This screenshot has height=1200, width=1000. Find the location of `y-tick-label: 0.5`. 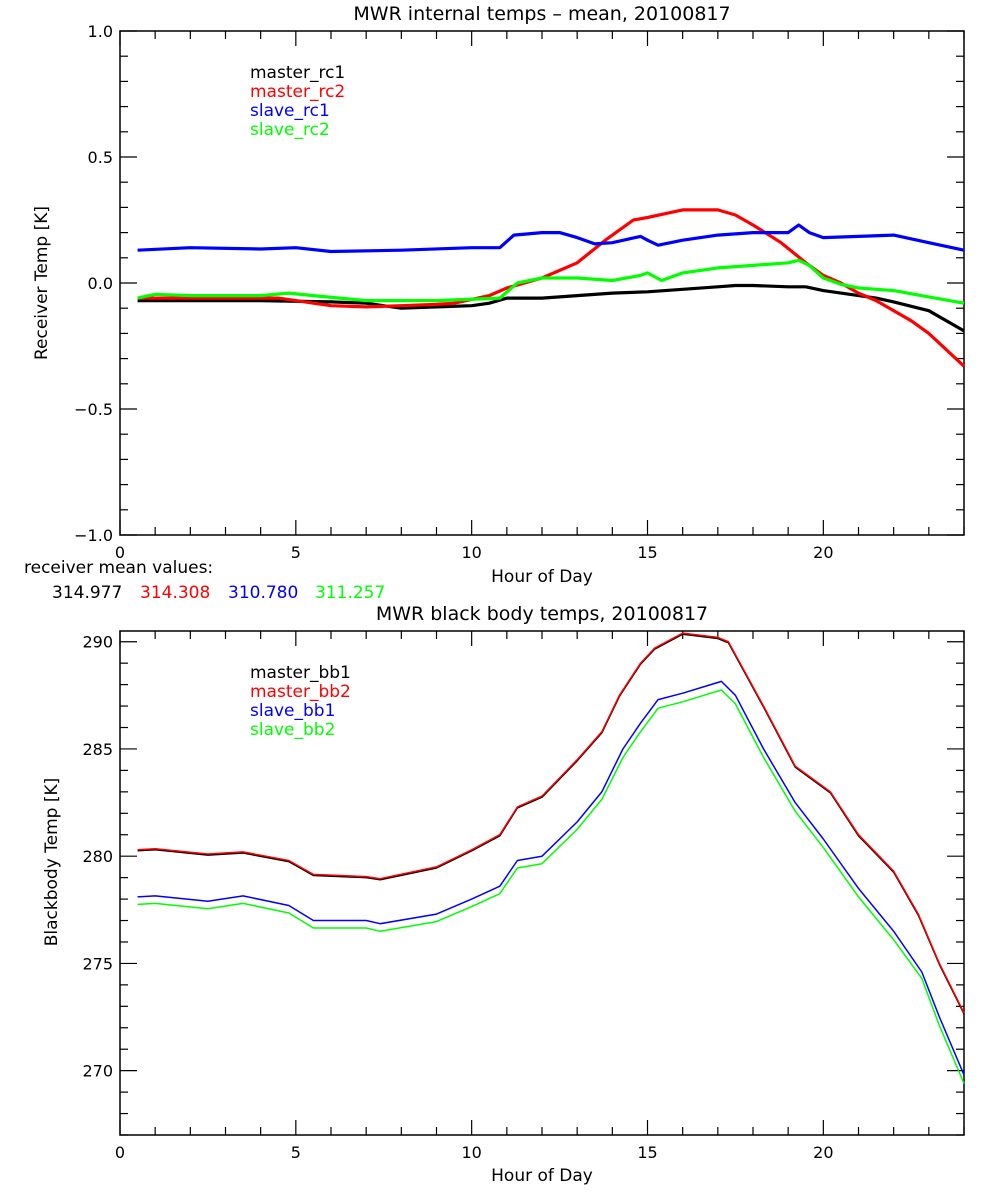

y-tick-label: 0.5 is located at coordinates (100, 157).